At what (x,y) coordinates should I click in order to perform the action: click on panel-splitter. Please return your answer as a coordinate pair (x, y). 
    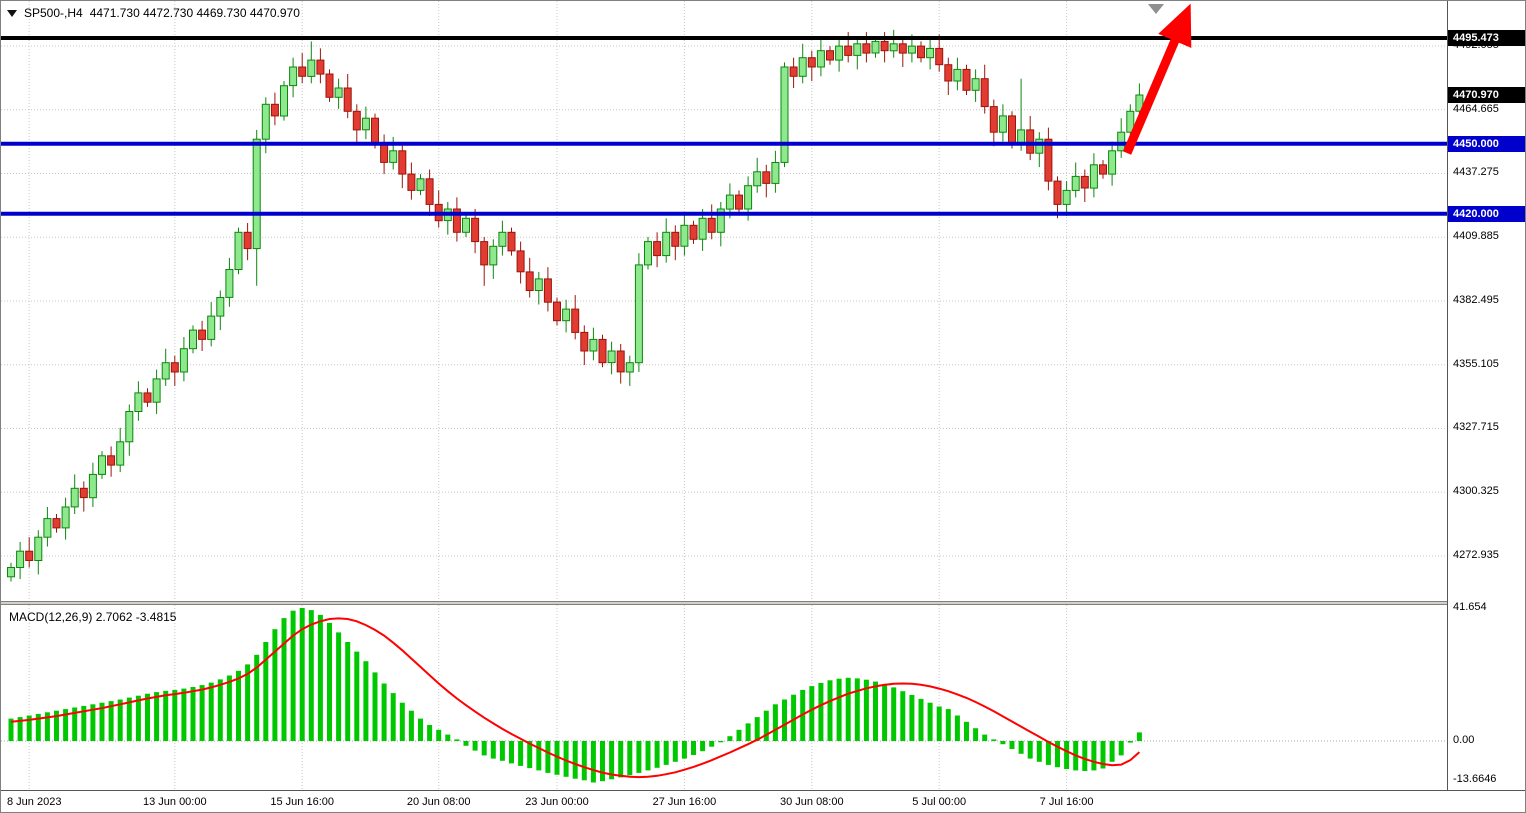
    Looking at the image, I should click on (724, 603).